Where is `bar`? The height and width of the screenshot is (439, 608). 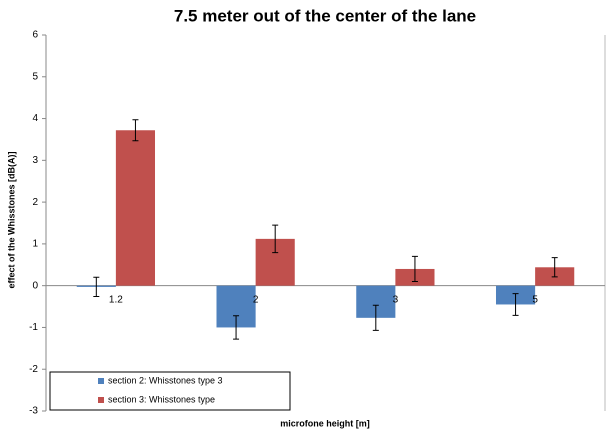 bar is located at coordinates (135, 208).